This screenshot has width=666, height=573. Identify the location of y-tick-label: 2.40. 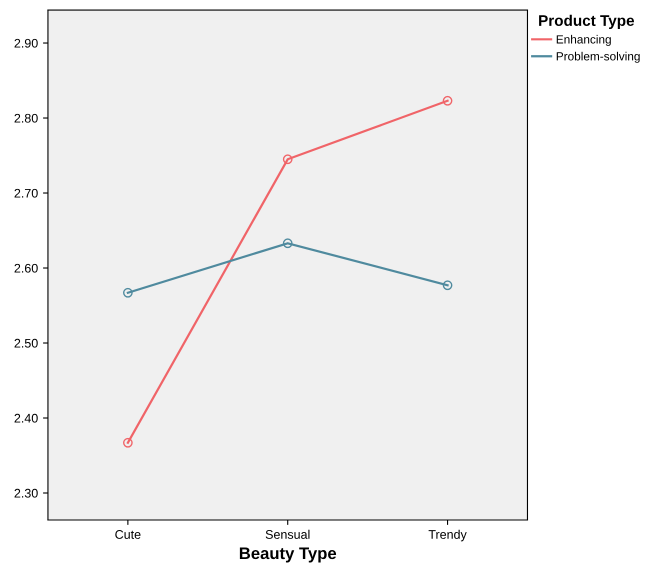
(26, 418).